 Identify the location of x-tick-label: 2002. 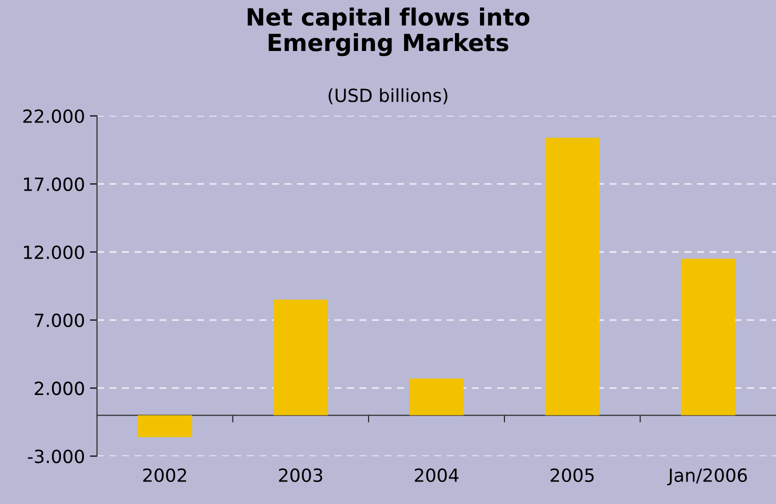
(164, 475).